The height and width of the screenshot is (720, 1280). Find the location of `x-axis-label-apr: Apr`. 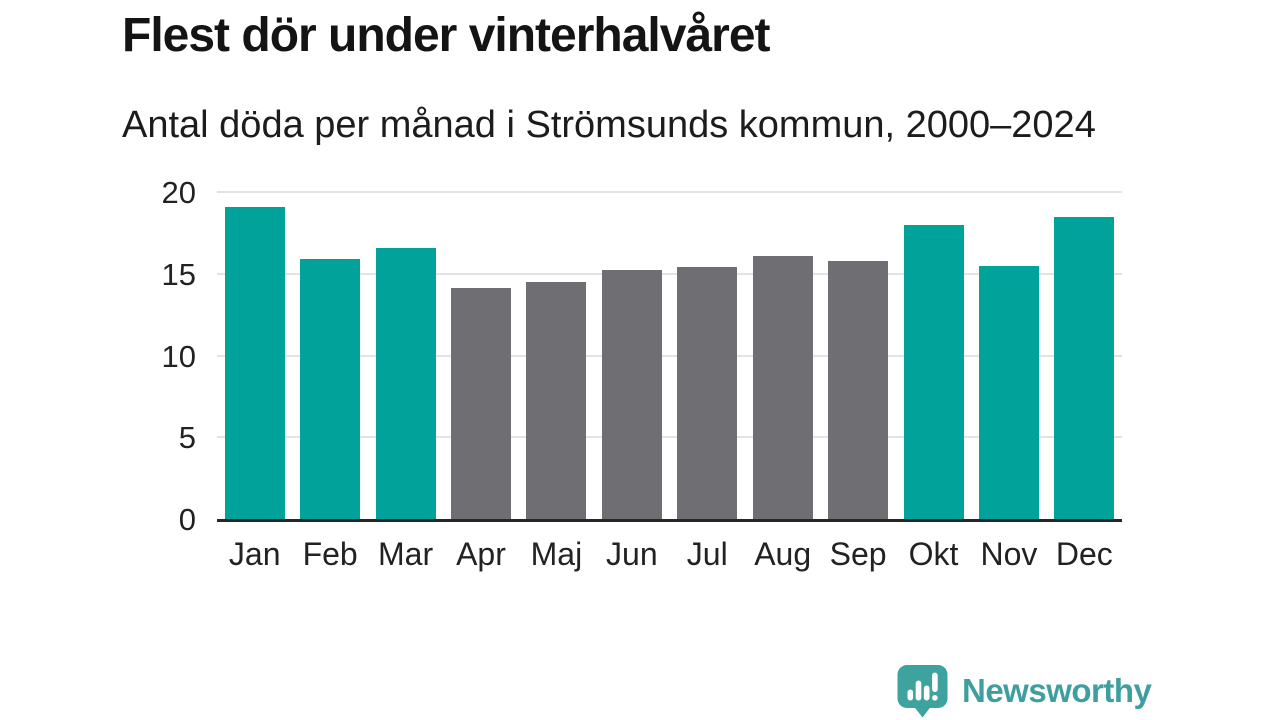

x-axis-label-apr: Apr is located at coordinates (481, 554).